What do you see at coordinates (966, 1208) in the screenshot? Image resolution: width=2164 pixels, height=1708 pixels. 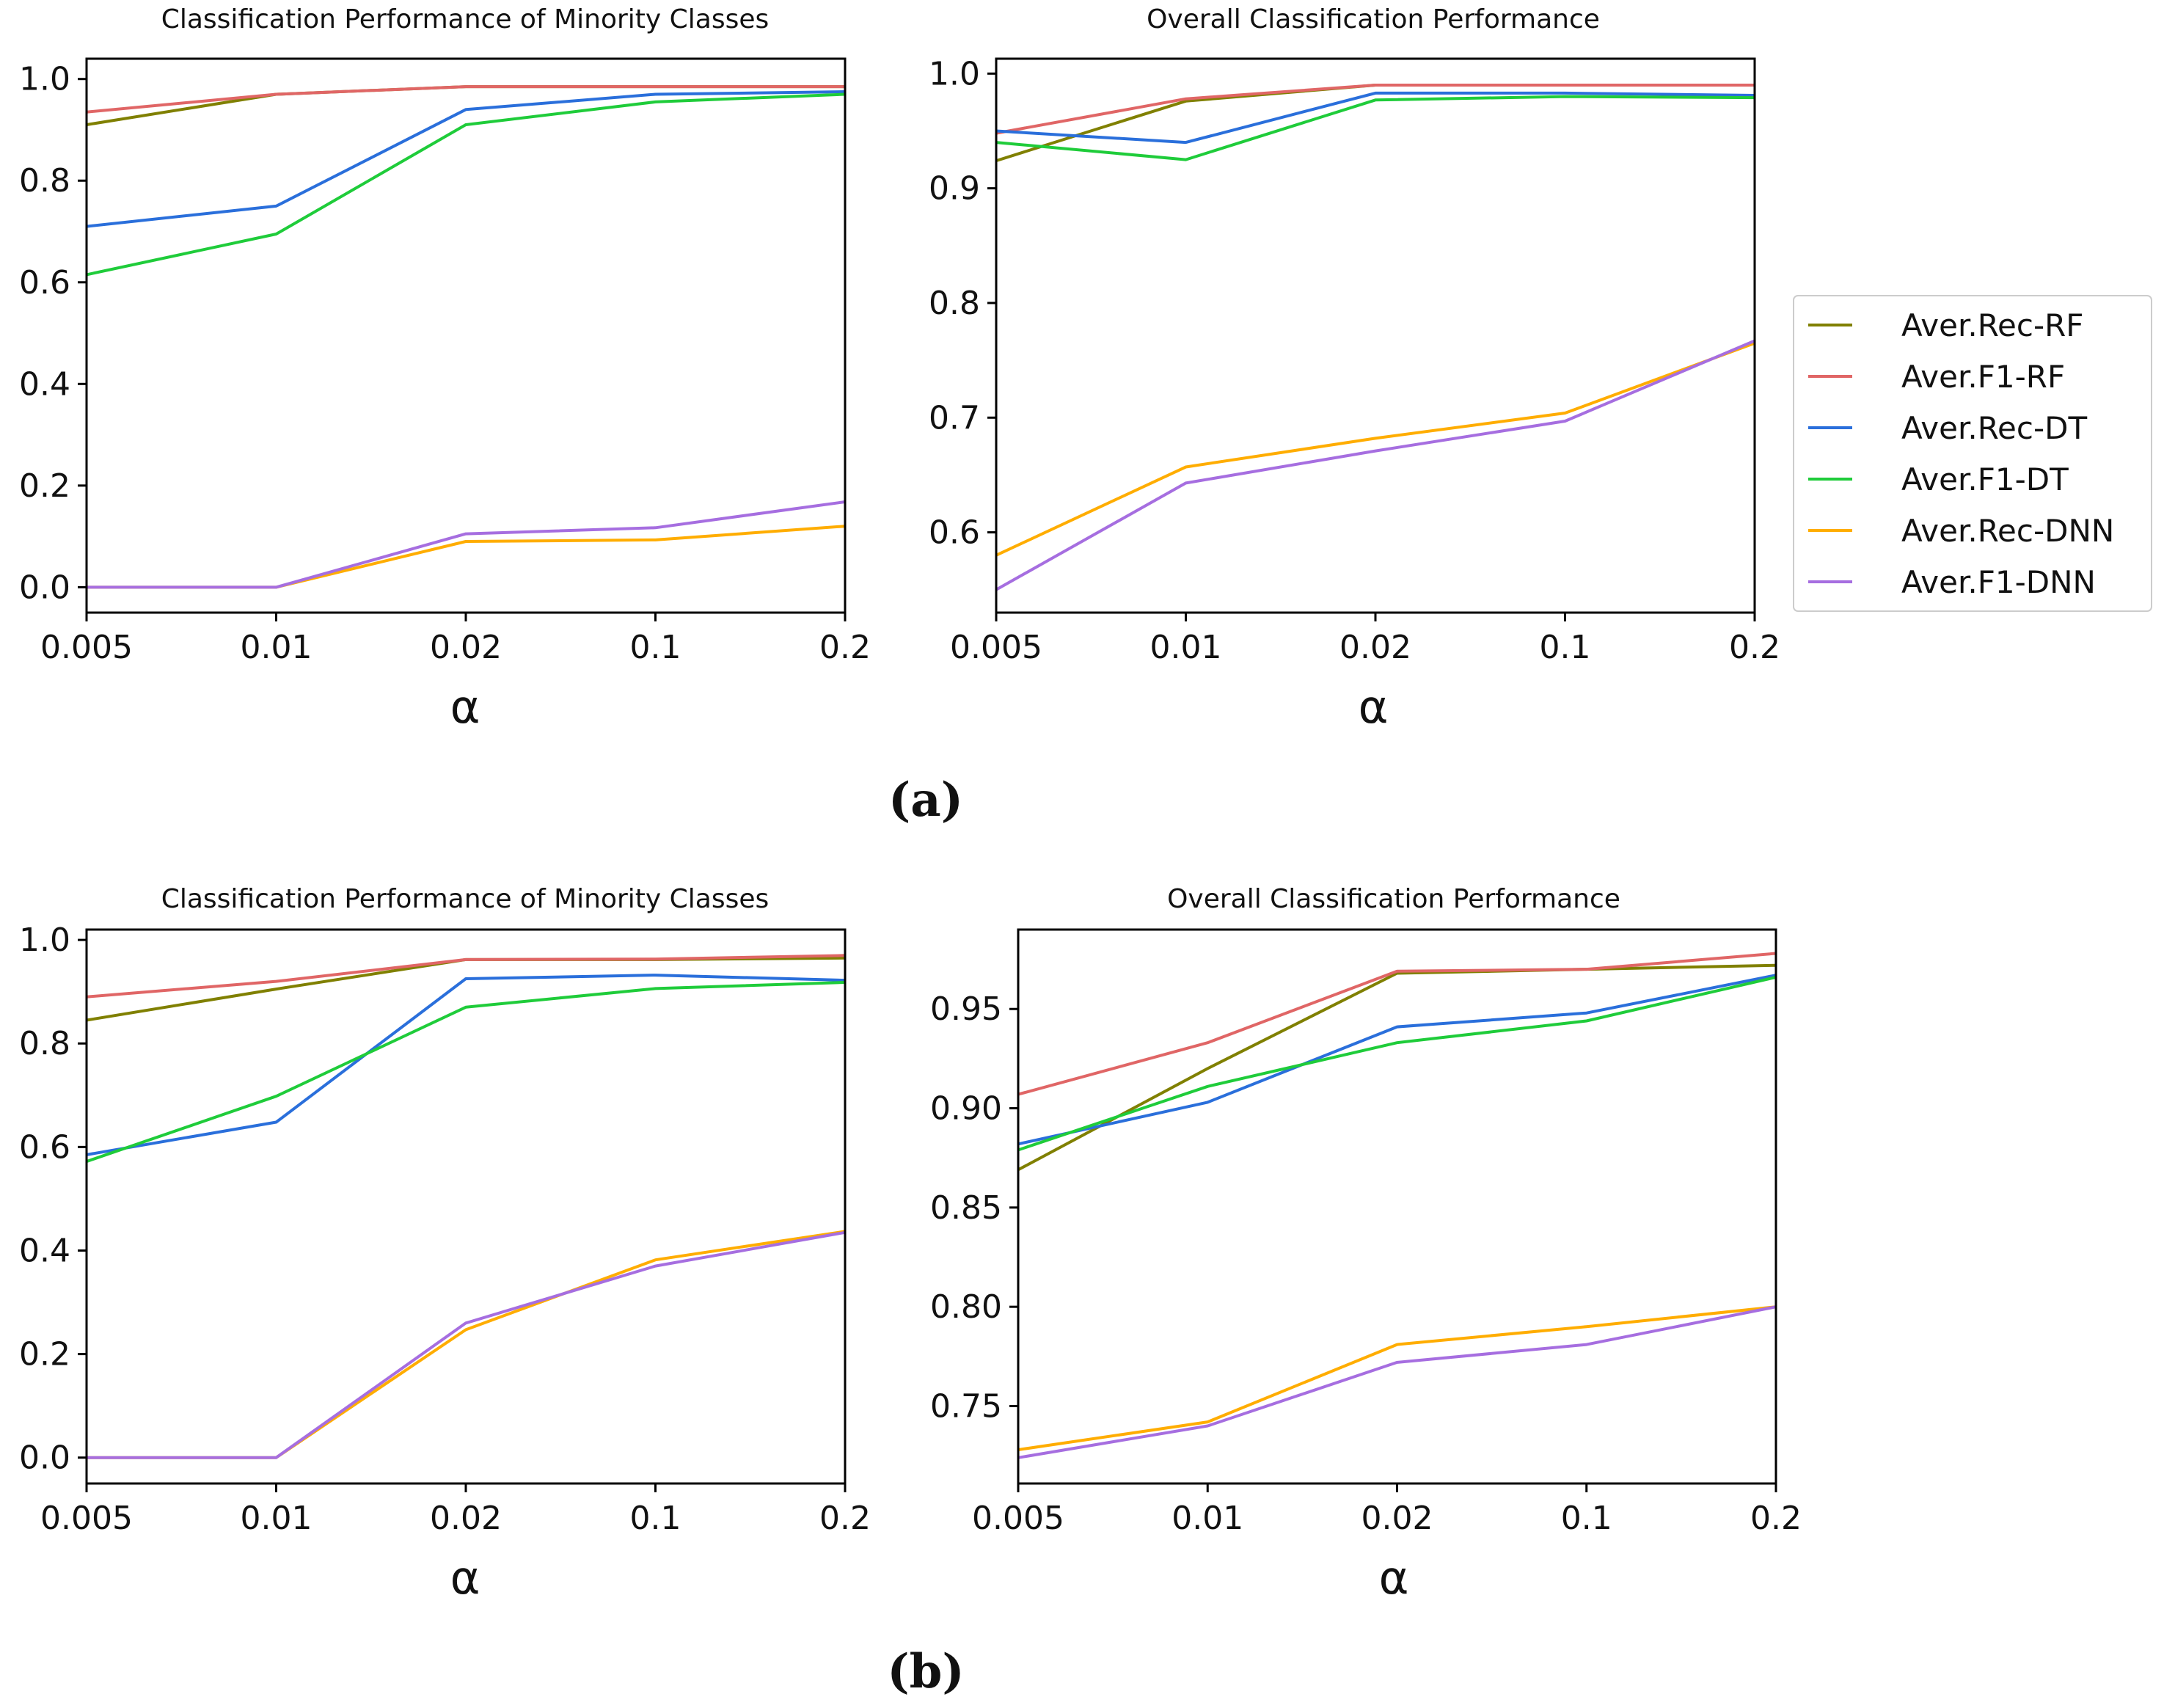 I see `y-tick-label: 0.85` at bounding box center [966, 1208].